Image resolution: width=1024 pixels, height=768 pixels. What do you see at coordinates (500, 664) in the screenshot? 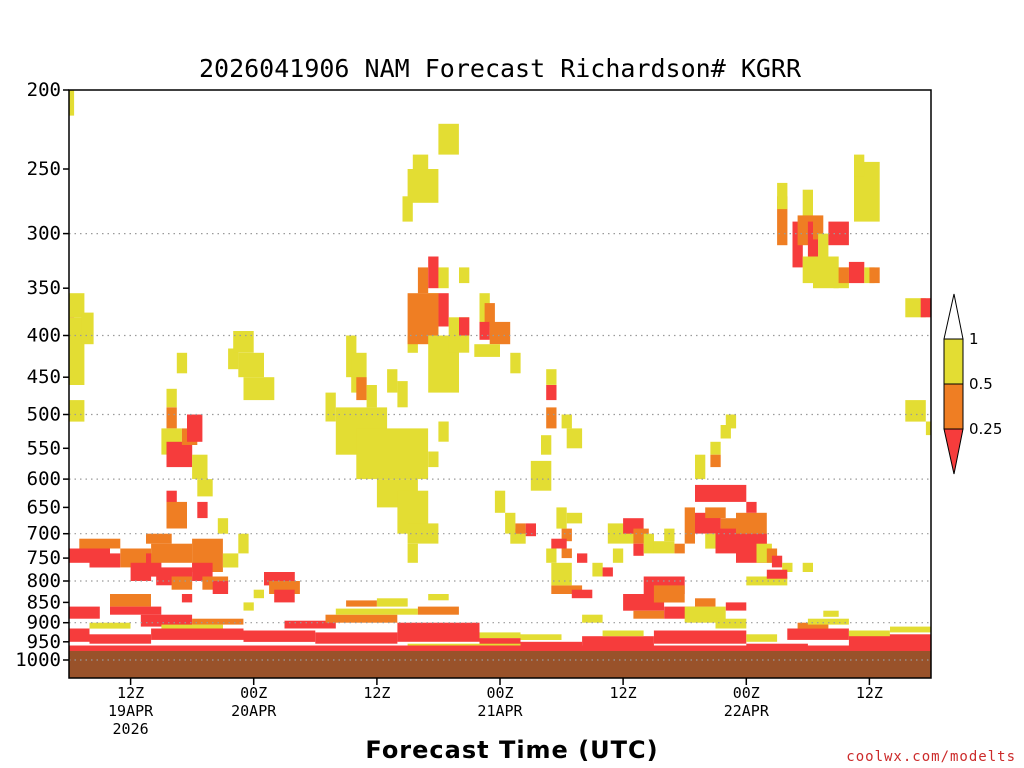
I see `ground-surface` at bounding box center [500, 664].